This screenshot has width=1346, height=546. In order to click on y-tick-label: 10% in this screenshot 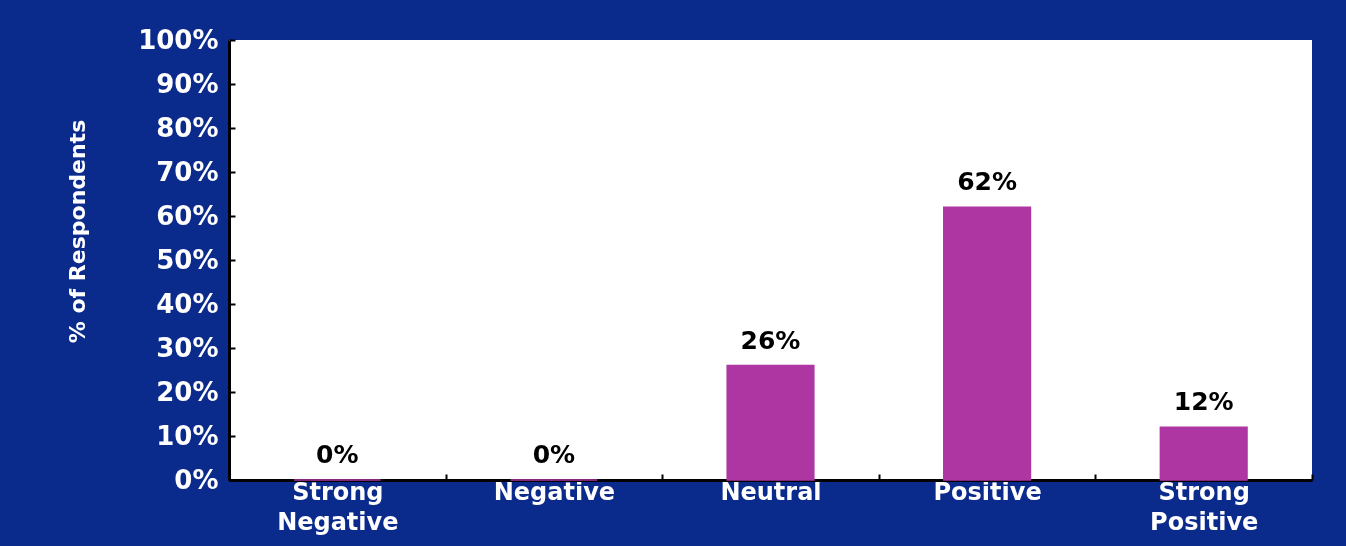, I will do `click(187, 435)`.